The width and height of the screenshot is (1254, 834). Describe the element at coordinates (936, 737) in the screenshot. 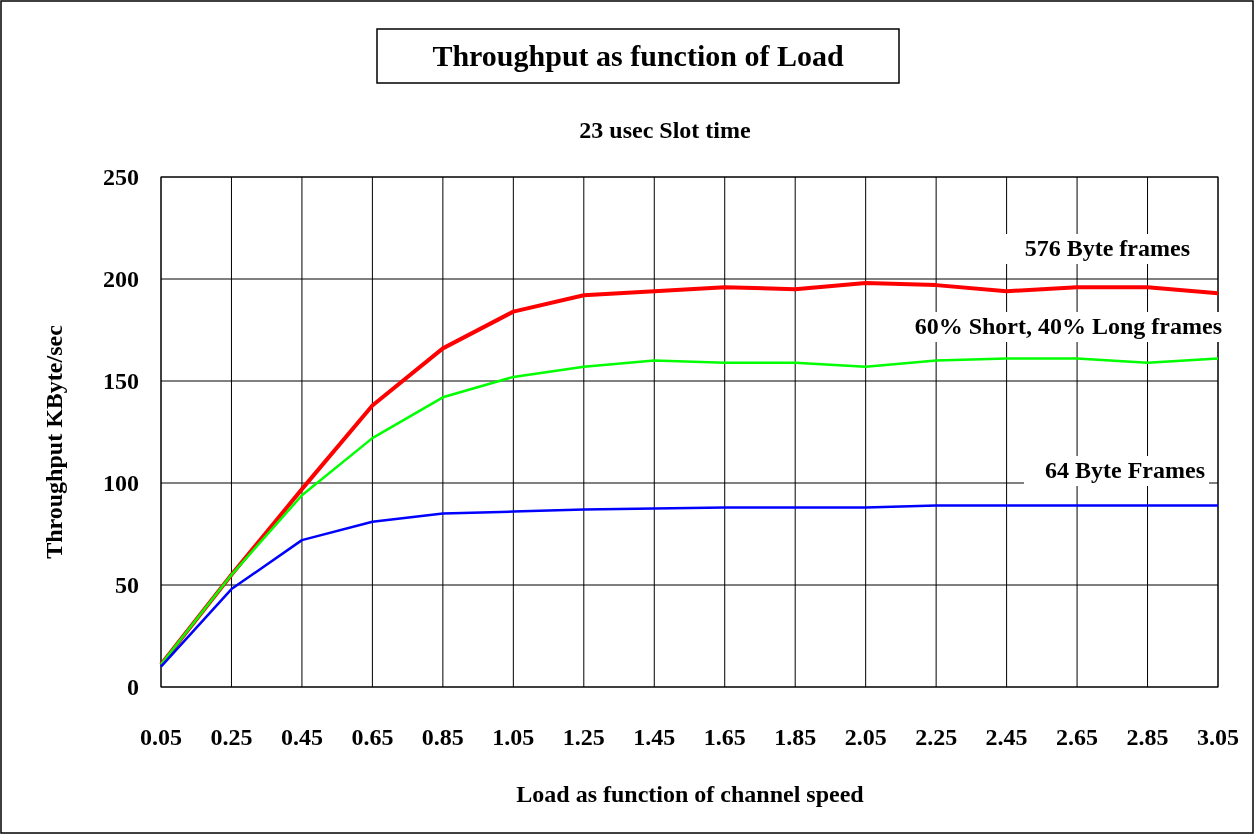

I see `x-tick-label: 2.25` at that location.